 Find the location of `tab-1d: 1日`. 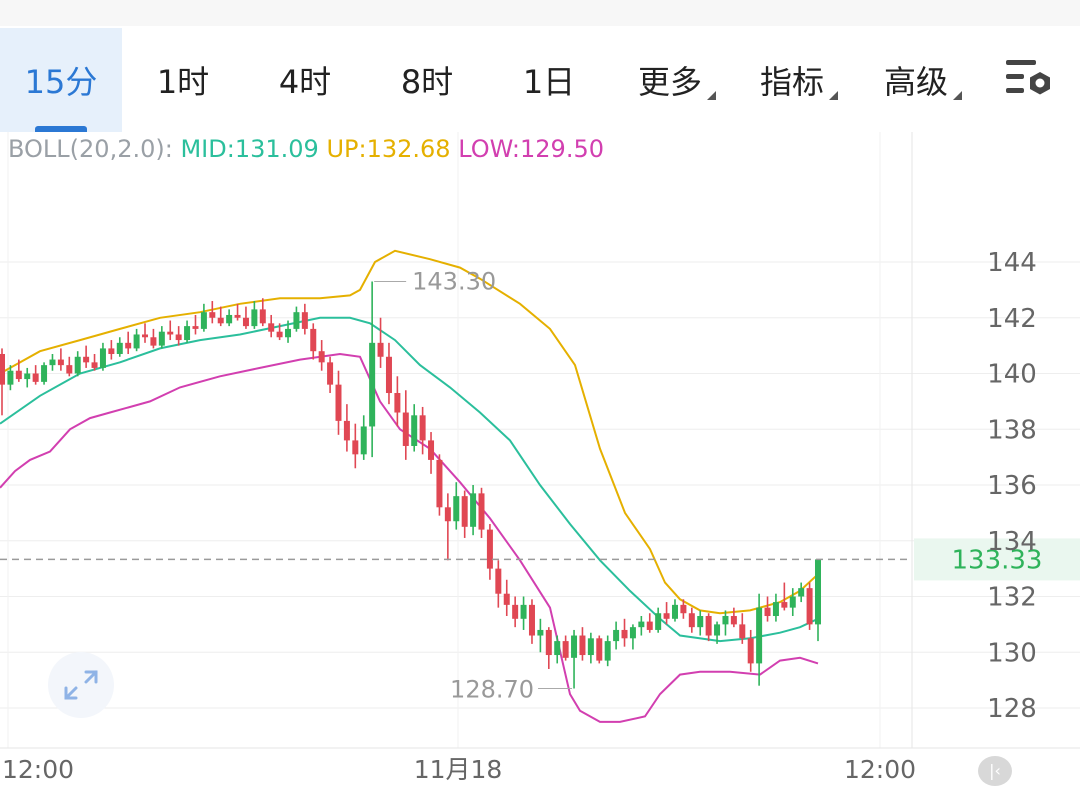

tab-1d: 1日 is located at coordinates (549, 80).